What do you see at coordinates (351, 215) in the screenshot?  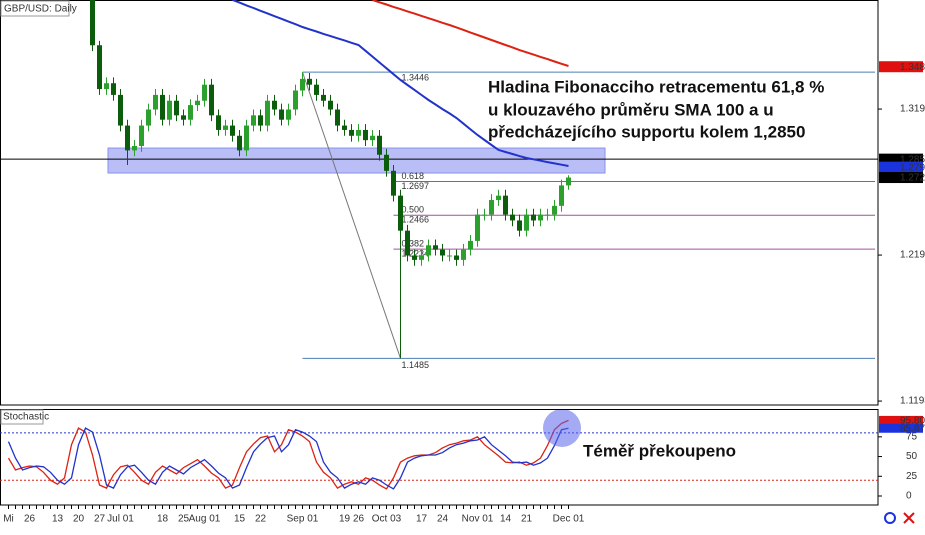 I see `fib-trend-line` at bounding box center [351, 215].